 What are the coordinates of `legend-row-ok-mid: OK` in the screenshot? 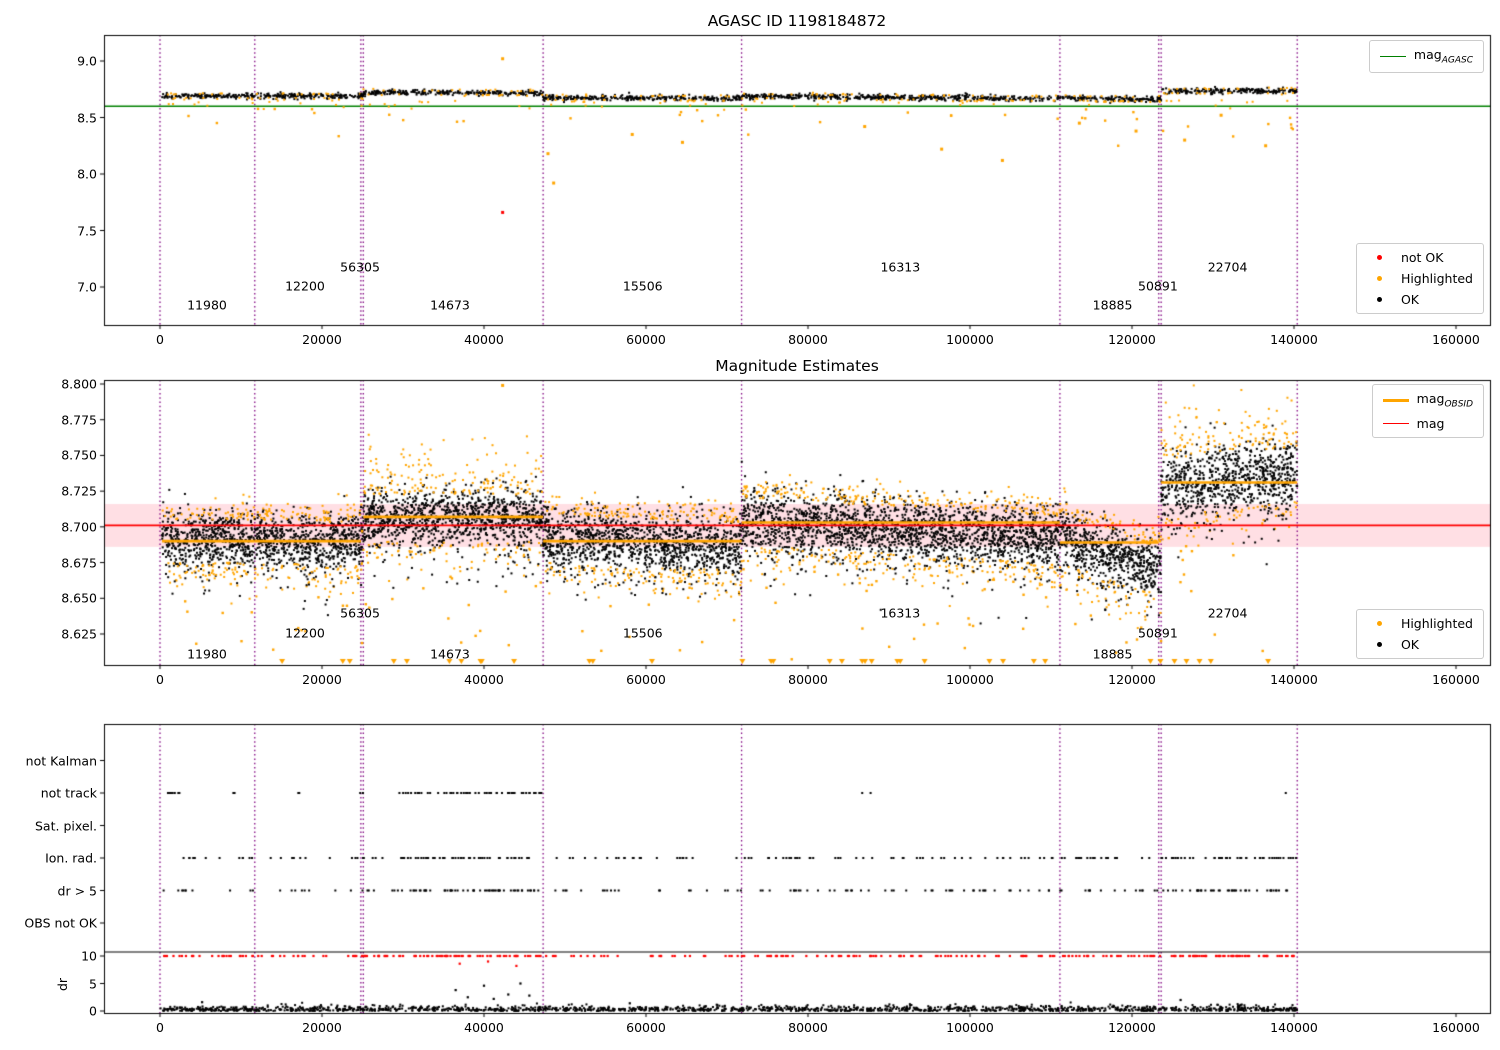 It's located at (1420, 644).